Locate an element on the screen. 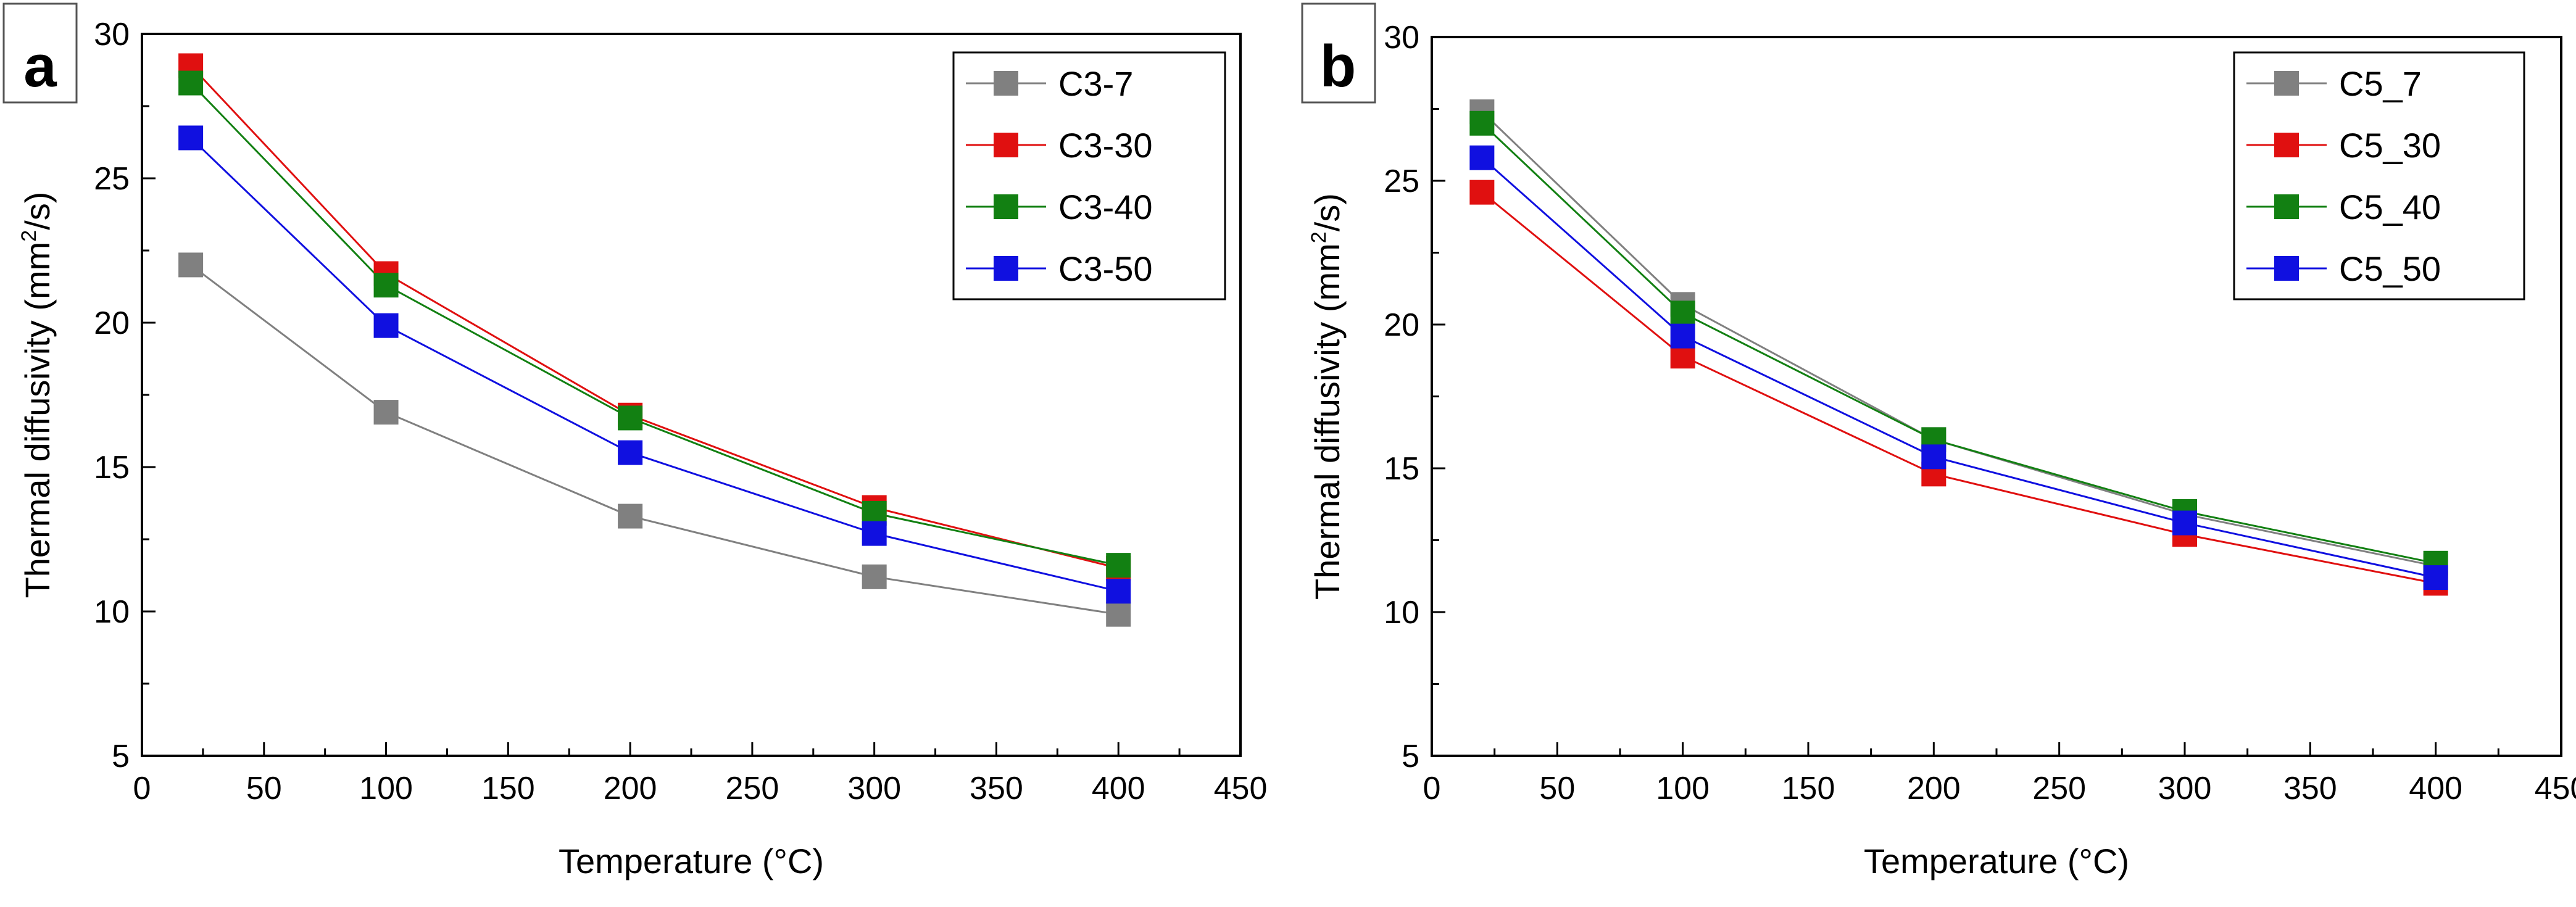  panel-a-y-title-sup: 2 is located at coordinates (29, 236).